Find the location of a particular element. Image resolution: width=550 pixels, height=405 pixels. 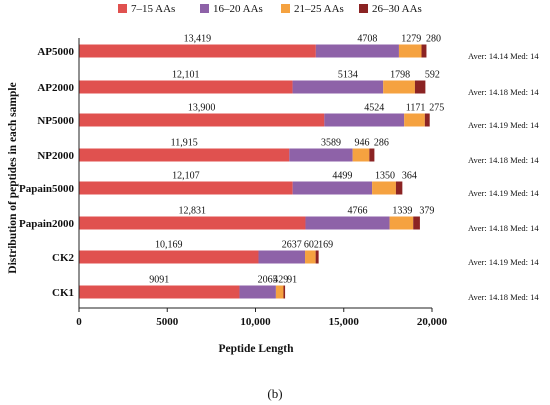

value-label-NP2000-series-3: 286 is located at coordinates (381, 143).